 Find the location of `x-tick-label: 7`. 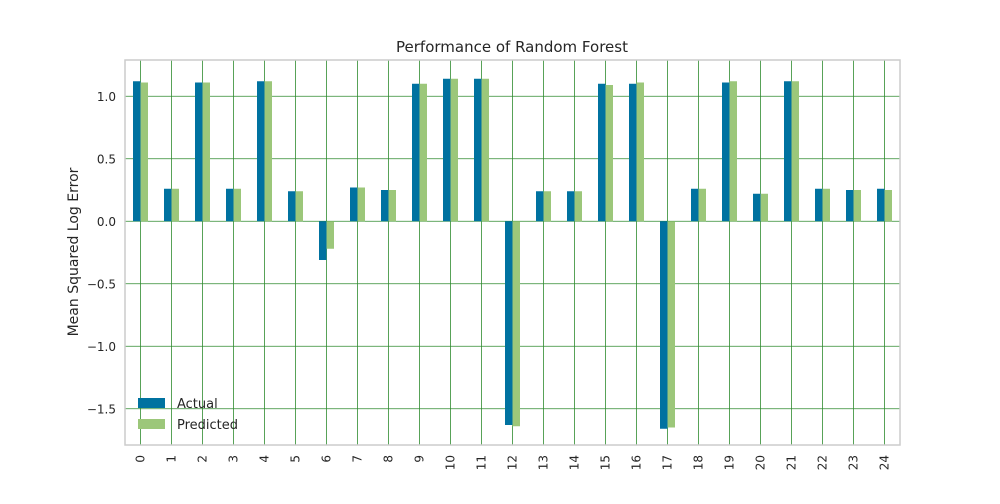

x-tick-label: 7 is located at coordinates (358, 459).